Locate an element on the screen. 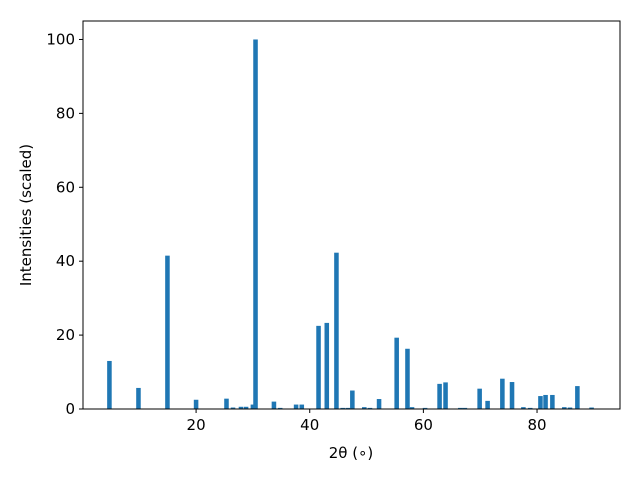 This screenshot has width=640, height=480. y-tick-label: 20 is located at coordinates (65, 335).